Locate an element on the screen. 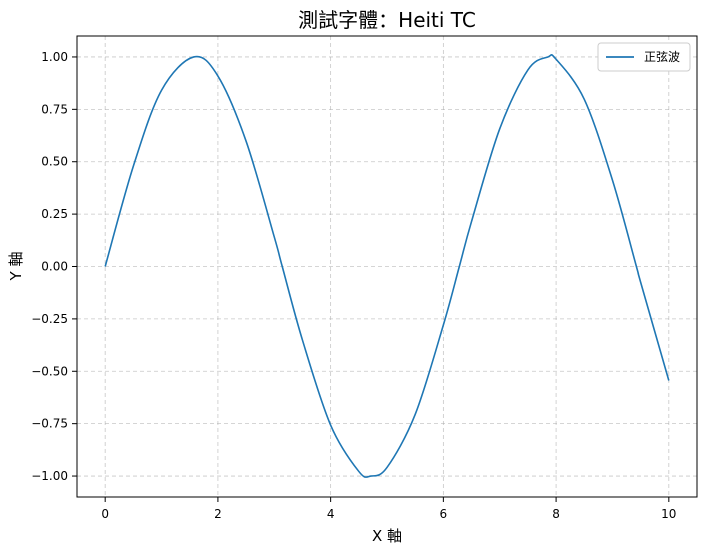 This screenshot has width=706, height=553. legend-label: 正弦波 is located at coordinates (662, 56).